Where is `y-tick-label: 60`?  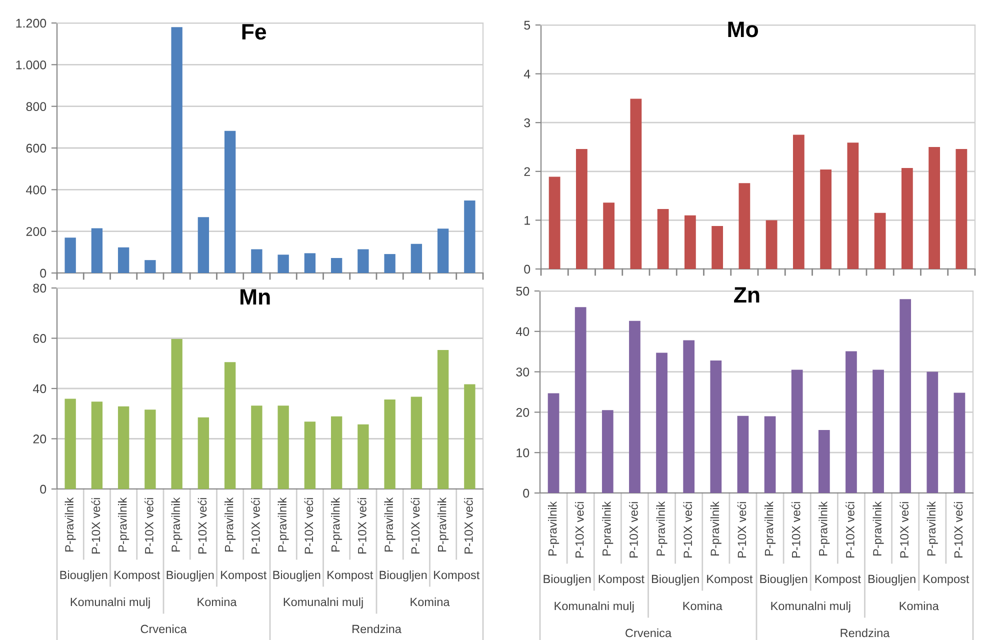 y-tick-label: 60 is located at coordinates (39, 338).